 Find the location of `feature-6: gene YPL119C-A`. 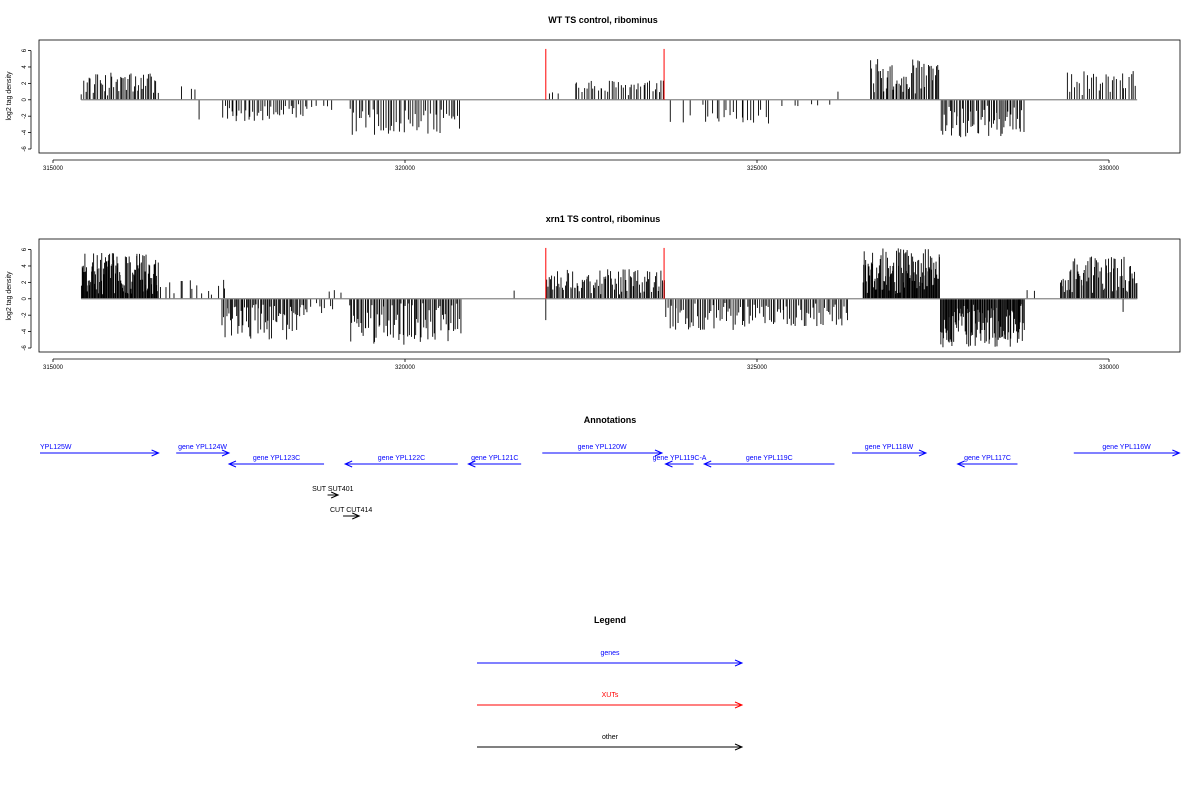

feature-6: gene YPL119C-A is located at coordinates (680, 461).